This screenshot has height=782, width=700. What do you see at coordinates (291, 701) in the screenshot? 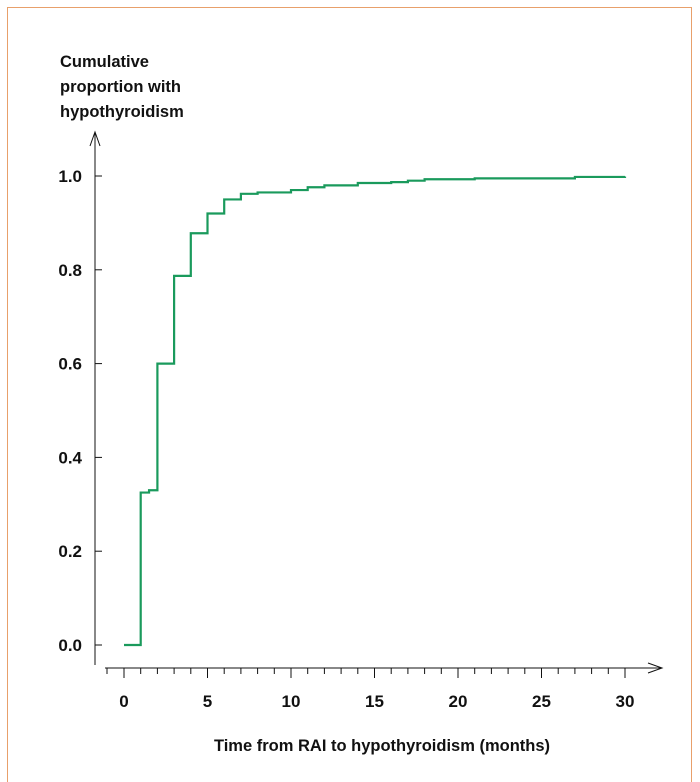
I see `x-tick-label: 10` at bounding box center [291, 701].